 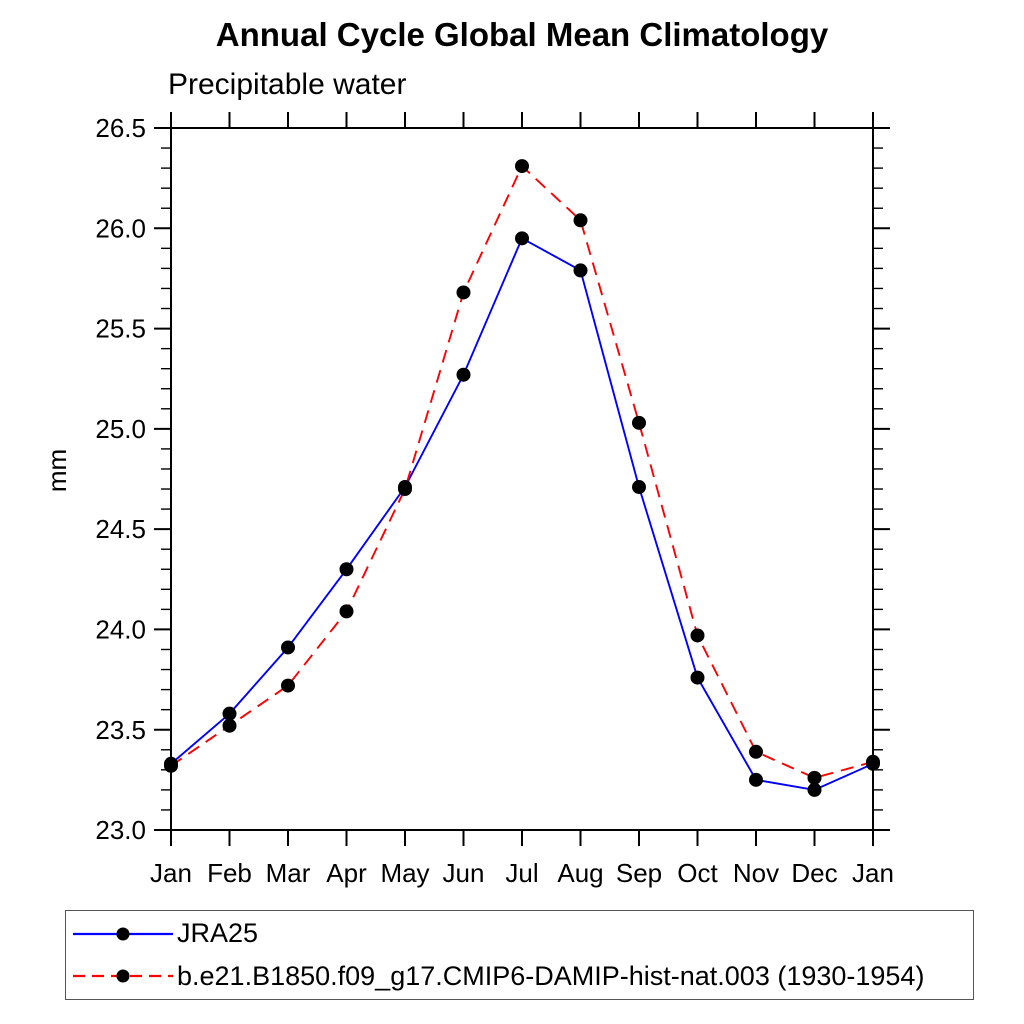 I want to click on y-tick-label: 23.5, so click(x=120, y=730).